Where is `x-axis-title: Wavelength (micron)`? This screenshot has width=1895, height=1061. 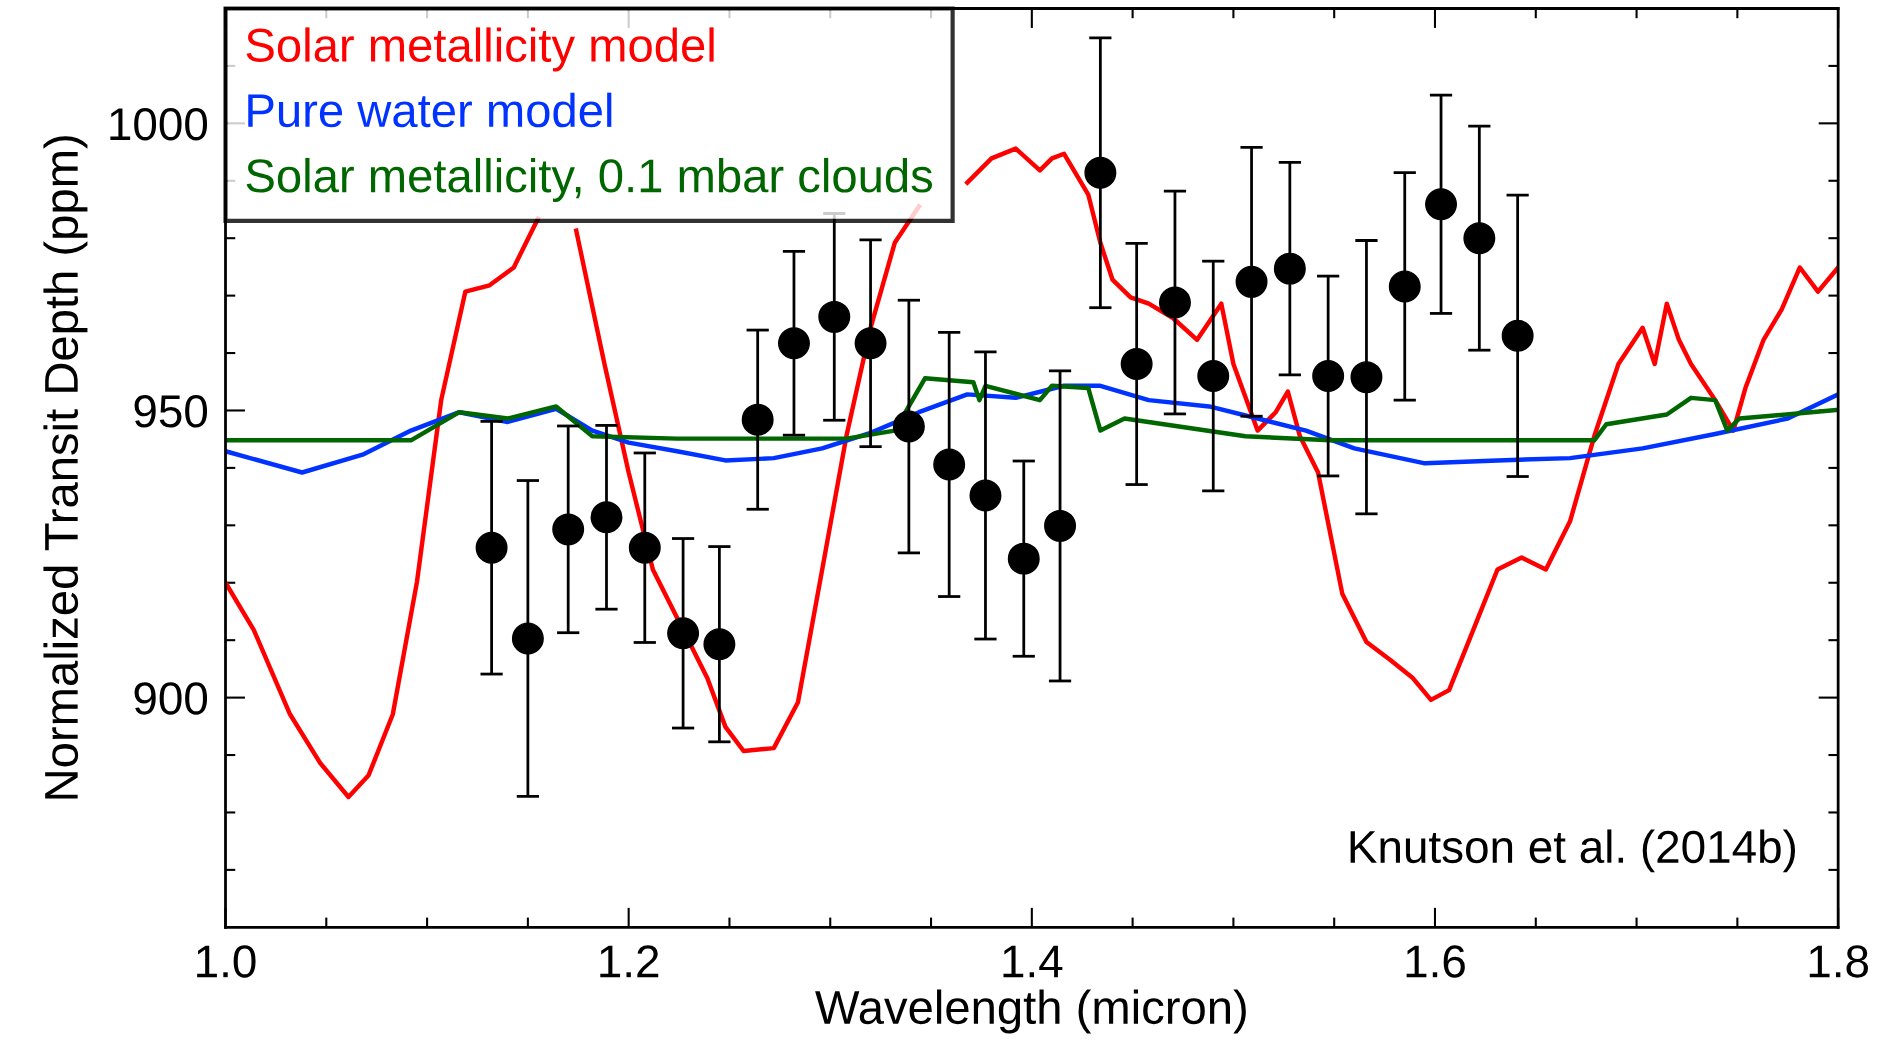
x-axis-title: Wavelength (micron) is located at coordinates (1030, 1011).